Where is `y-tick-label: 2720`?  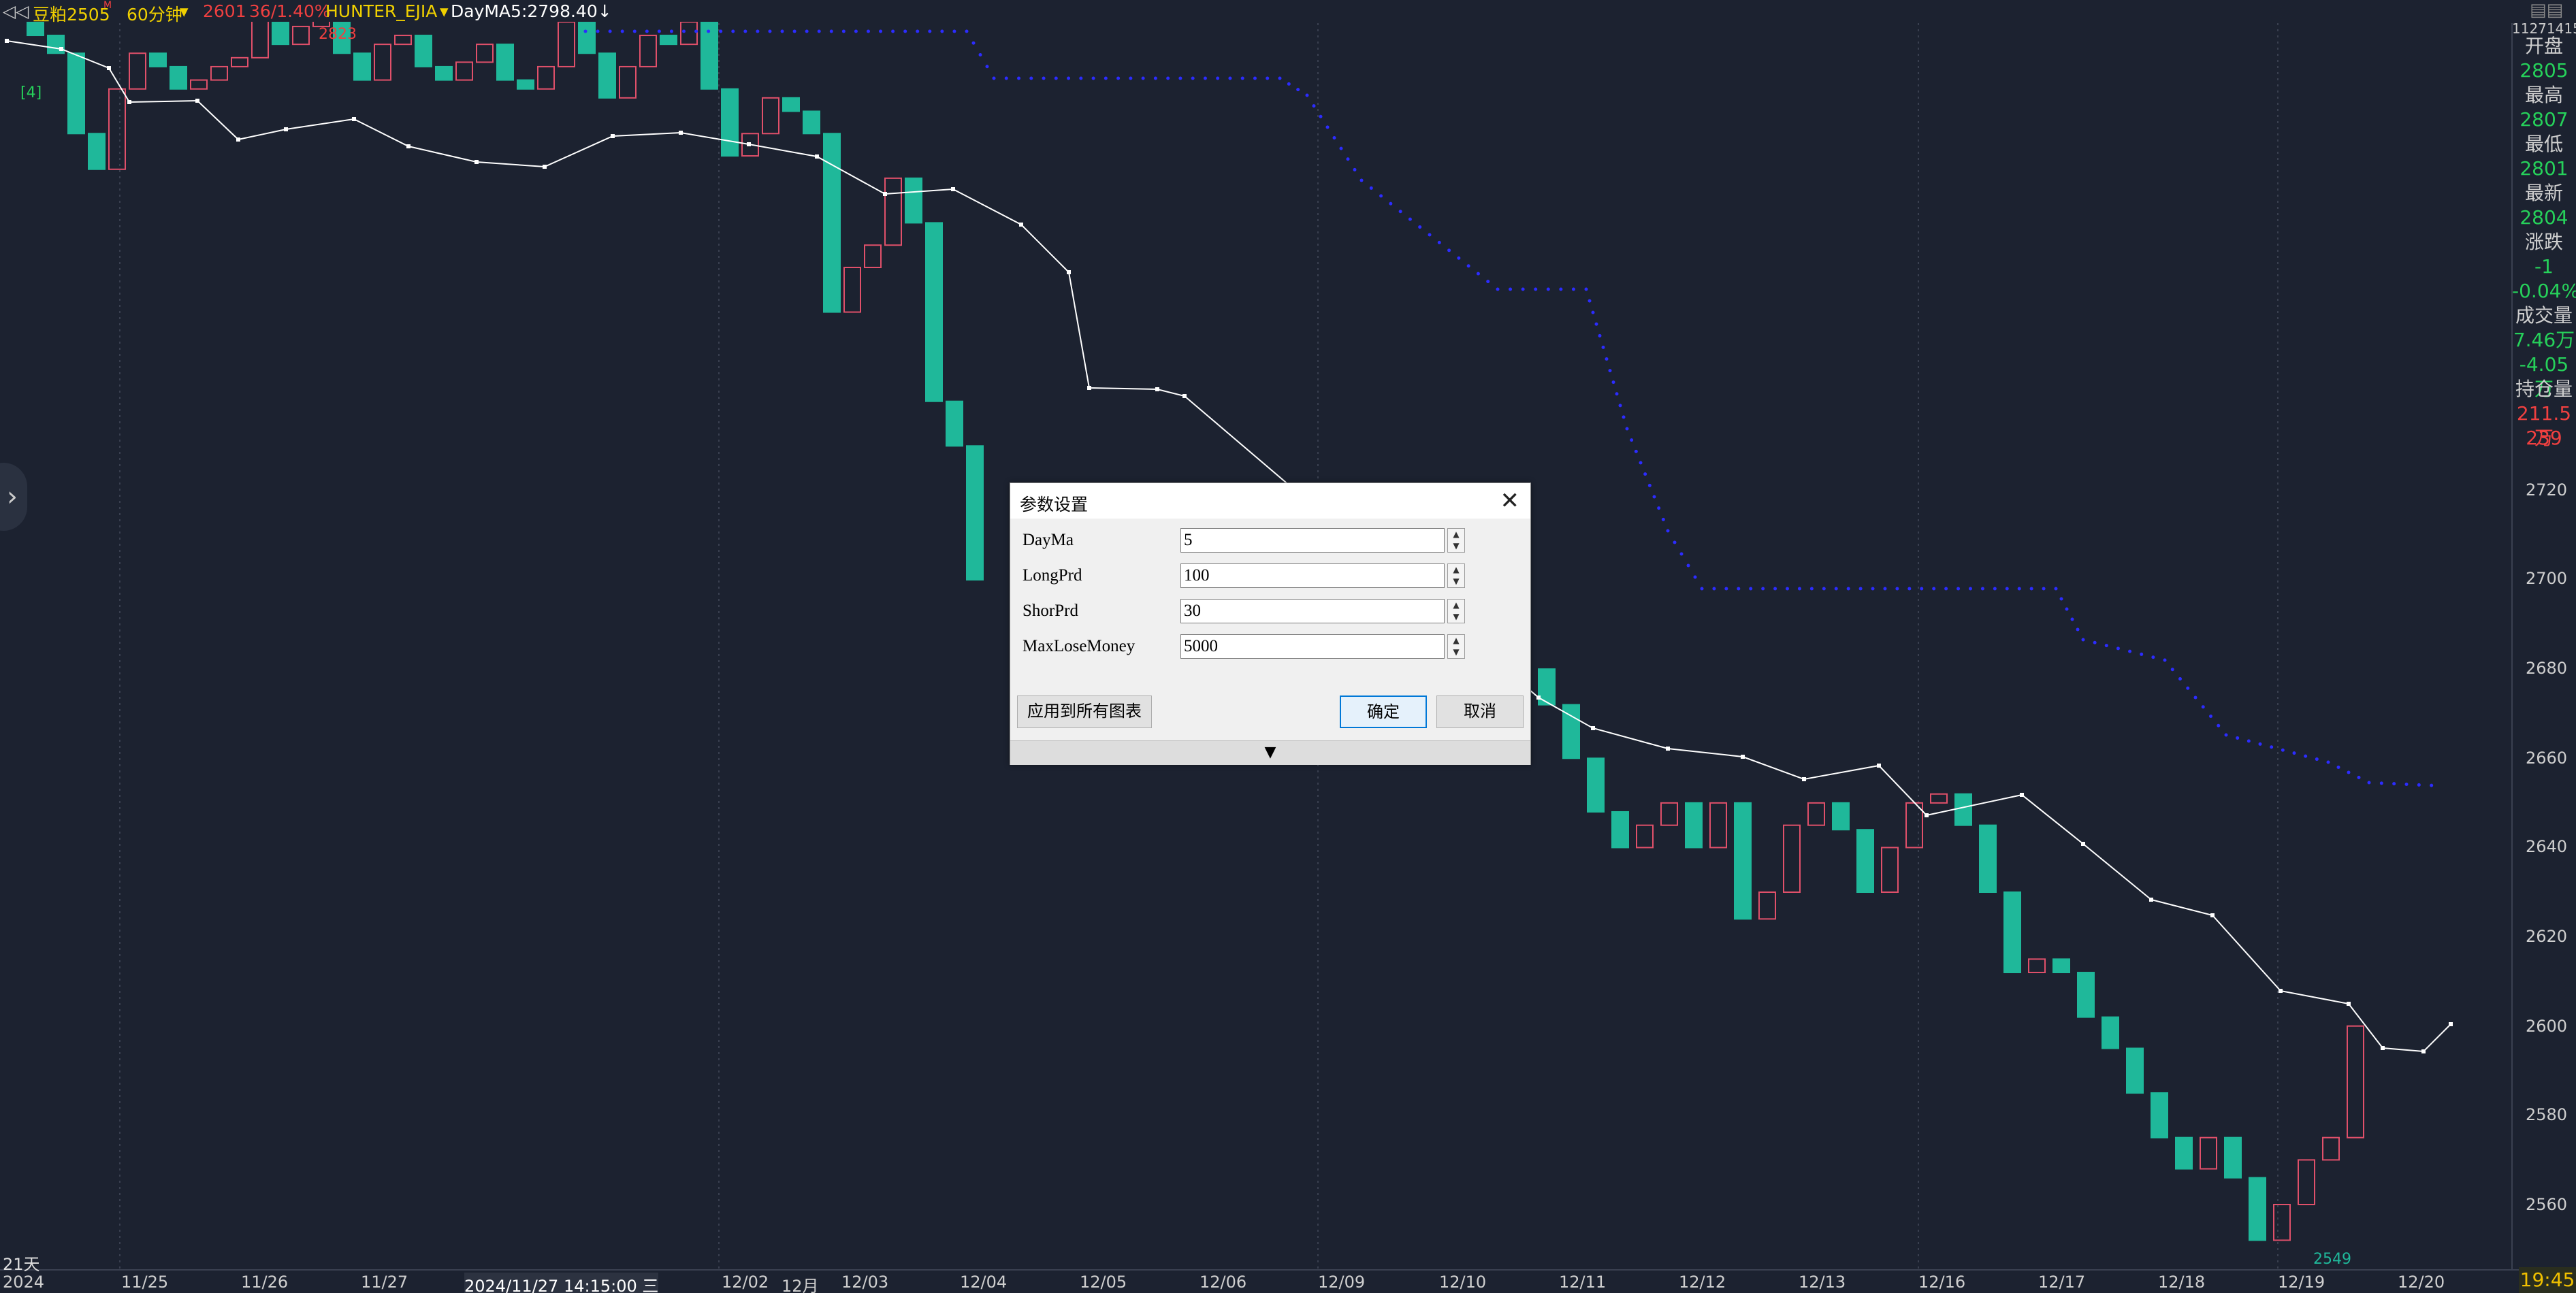 y-tick-label: 2720 is located at coordinates (2547, 490).